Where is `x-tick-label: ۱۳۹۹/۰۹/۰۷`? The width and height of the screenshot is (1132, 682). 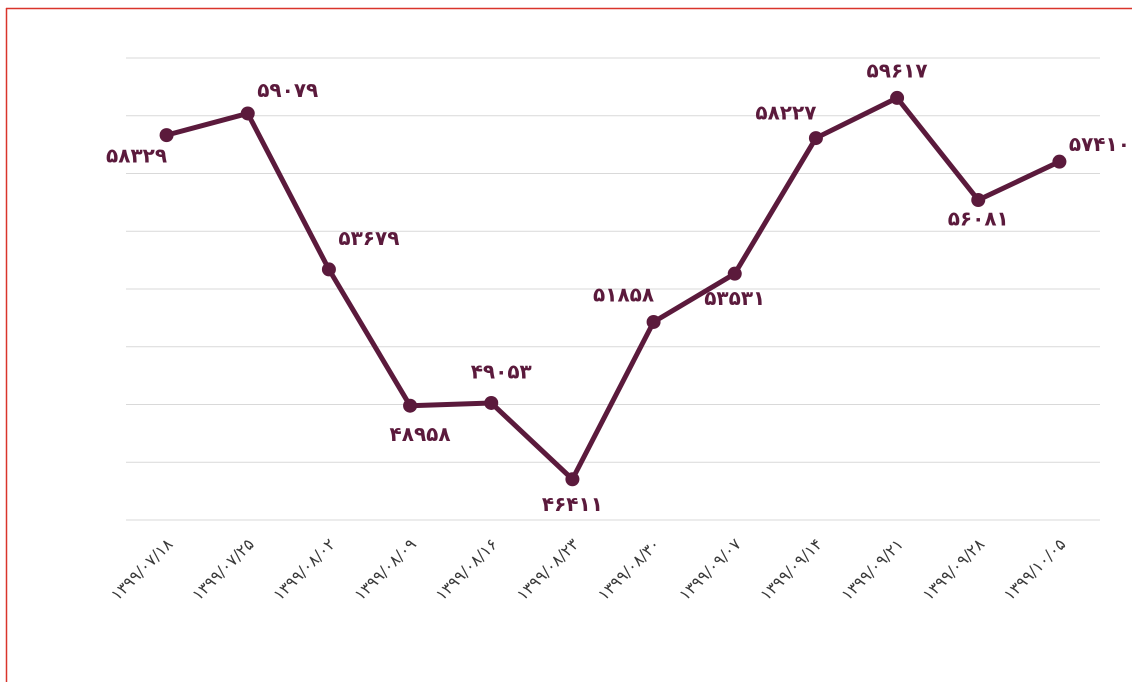 x-tick-label: ۱۳۹۹/۰۹/۰۷ is located at coordinates (710, 569).